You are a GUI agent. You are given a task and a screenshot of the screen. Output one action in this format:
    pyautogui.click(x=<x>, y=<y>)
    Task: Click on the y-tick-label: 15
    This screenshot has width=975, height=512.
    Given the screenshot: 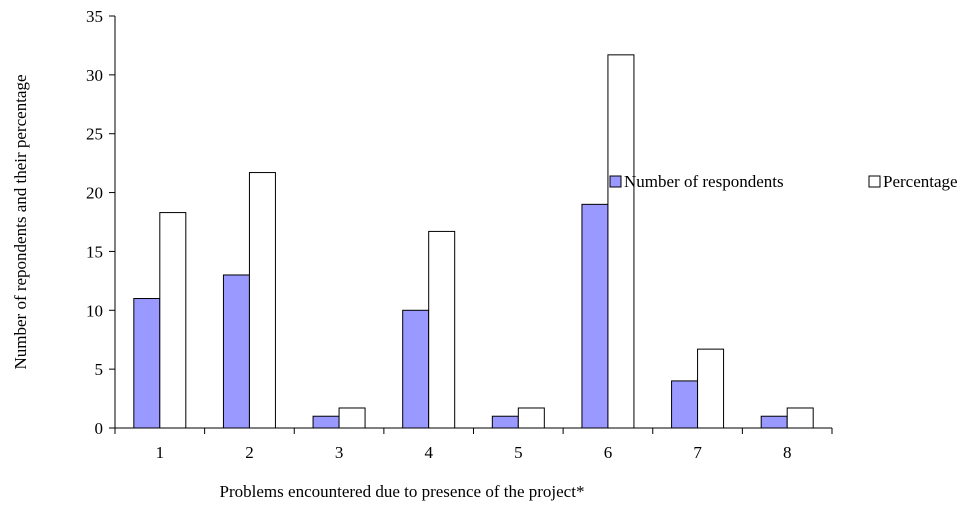 What is the action you would take?
    pyautogui.click(x=94, y=251)
    